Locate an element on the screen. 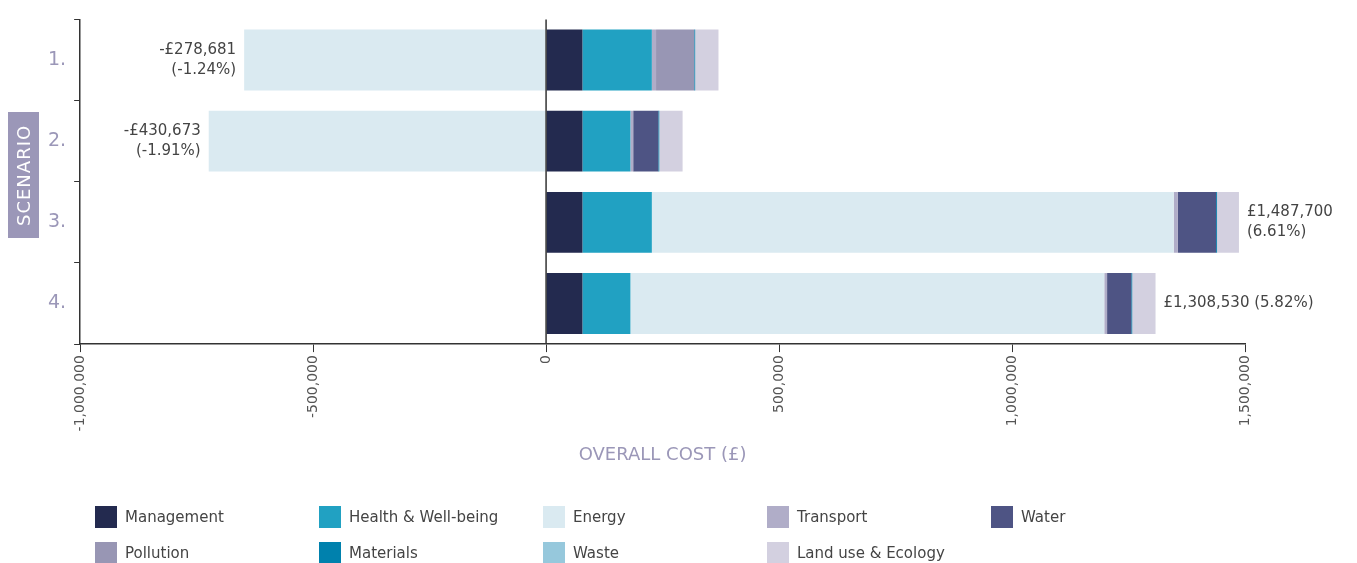  x-tick-label: -1,000,000 is located at coordinates (78, 393).